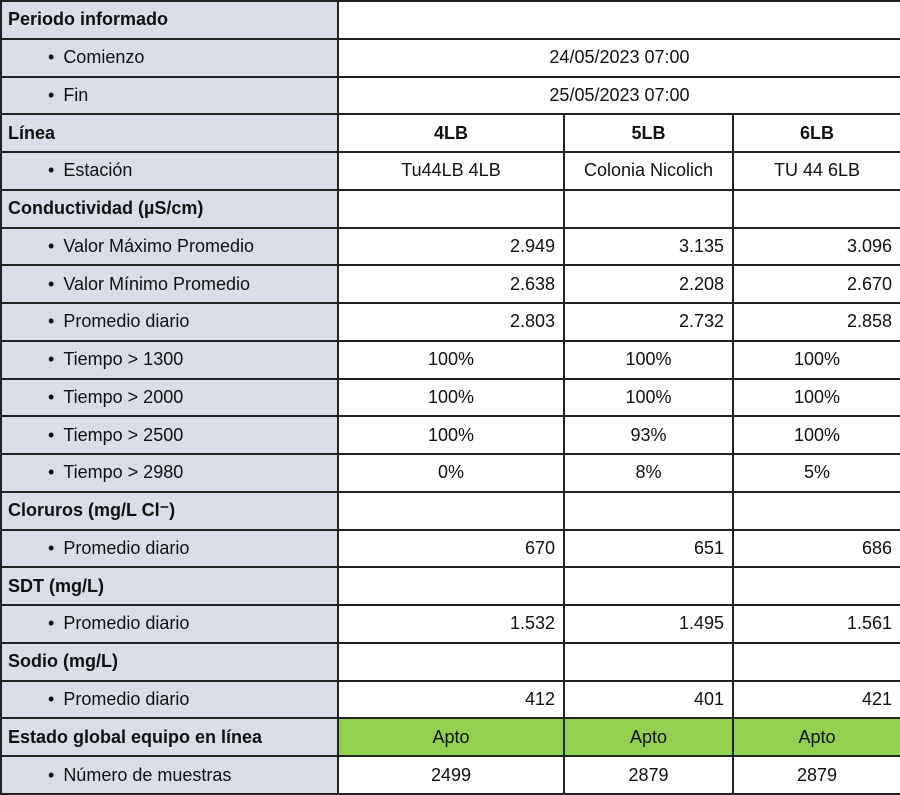 The height and width of the screenshot is (795, 900). Describe the element at coordinates (648, 133) in the screenshot. I see `heading-cell: 5LB` at that location.